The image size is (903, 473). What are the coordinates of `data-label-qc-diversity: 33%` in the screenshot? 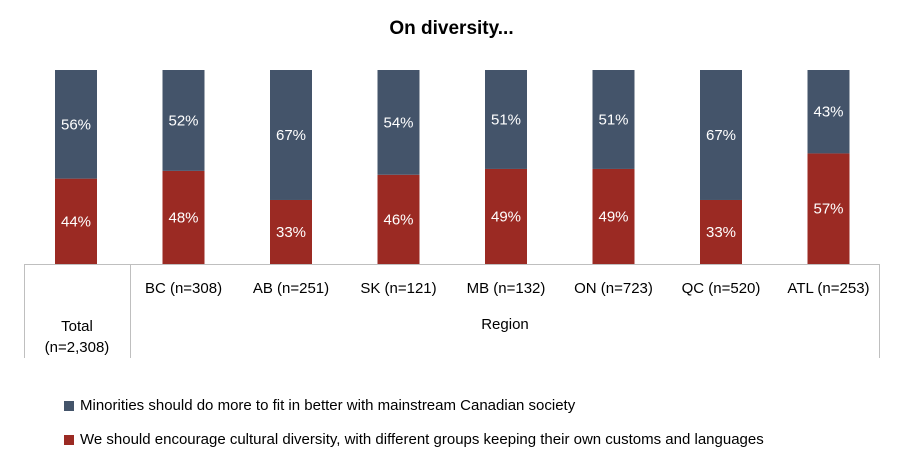 It's located at (721, 232).